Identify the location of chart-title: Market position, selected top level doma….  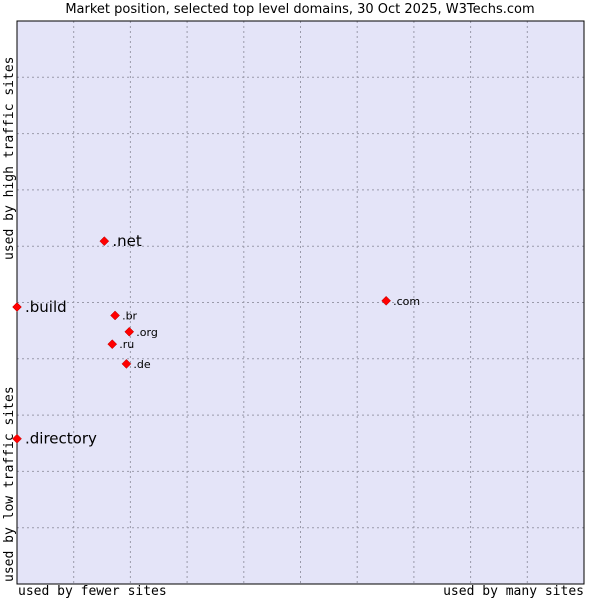
(300, 9).